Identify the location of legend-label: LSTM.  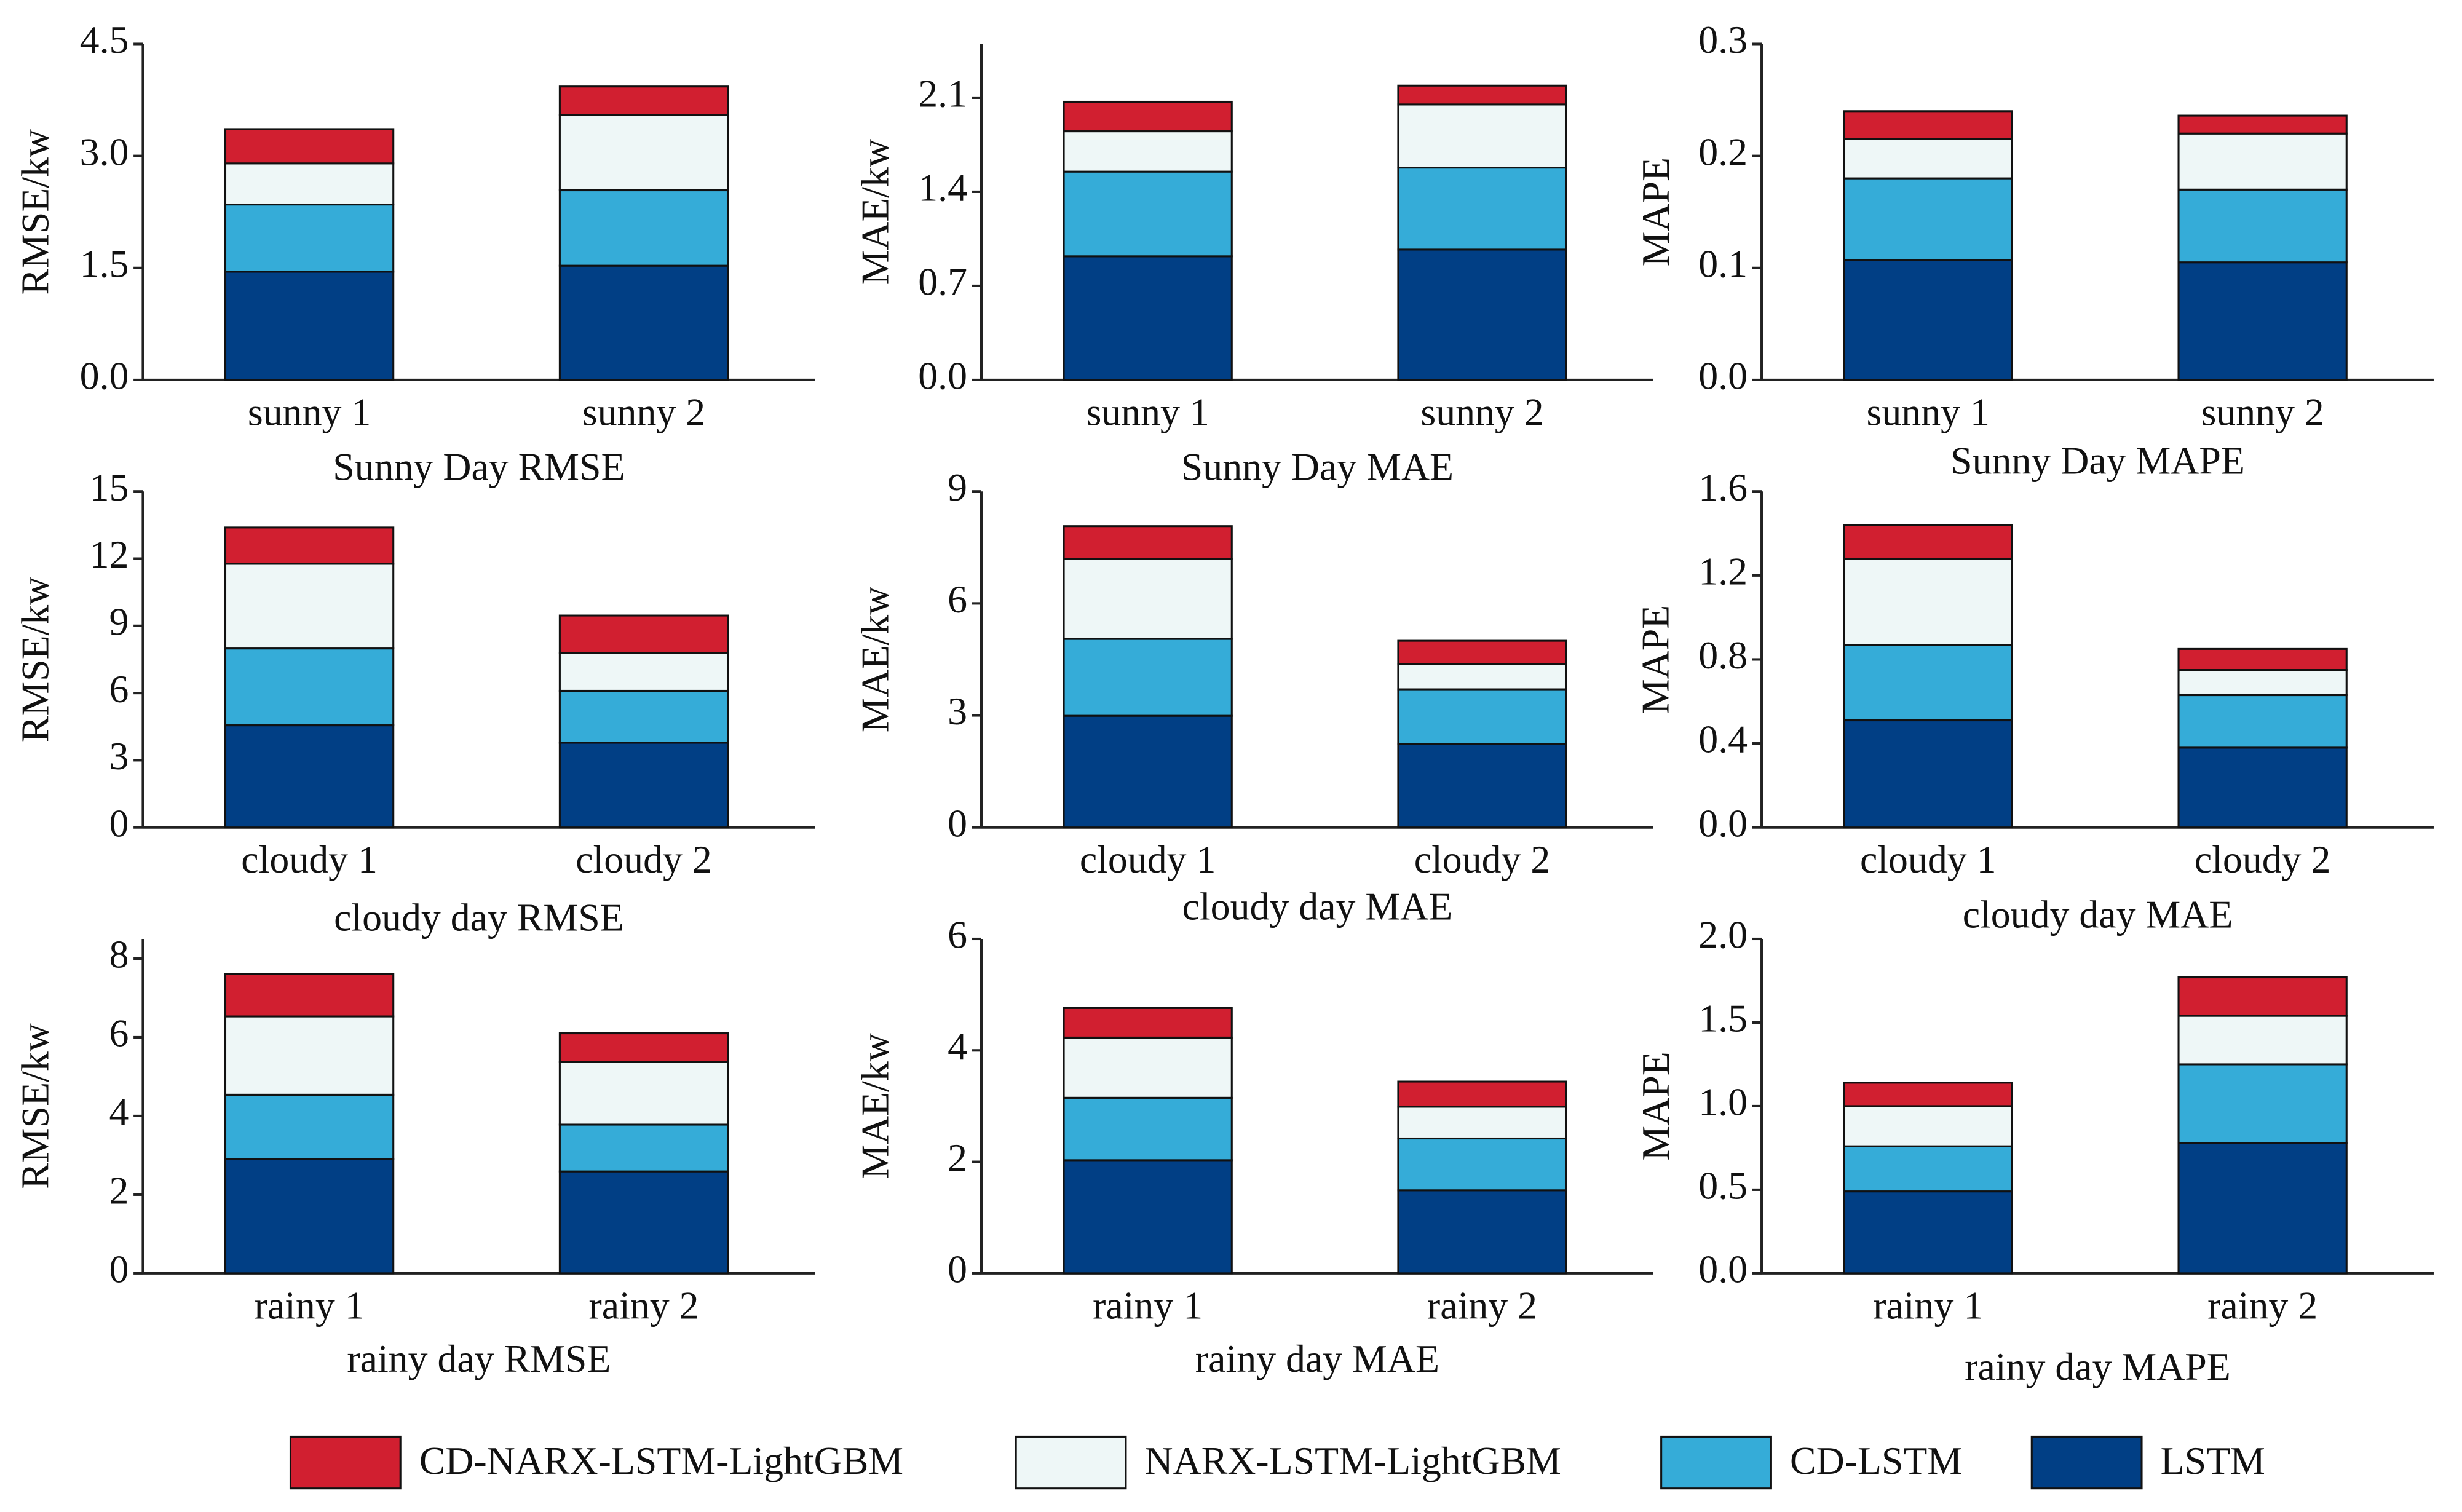
(2213, 1461).